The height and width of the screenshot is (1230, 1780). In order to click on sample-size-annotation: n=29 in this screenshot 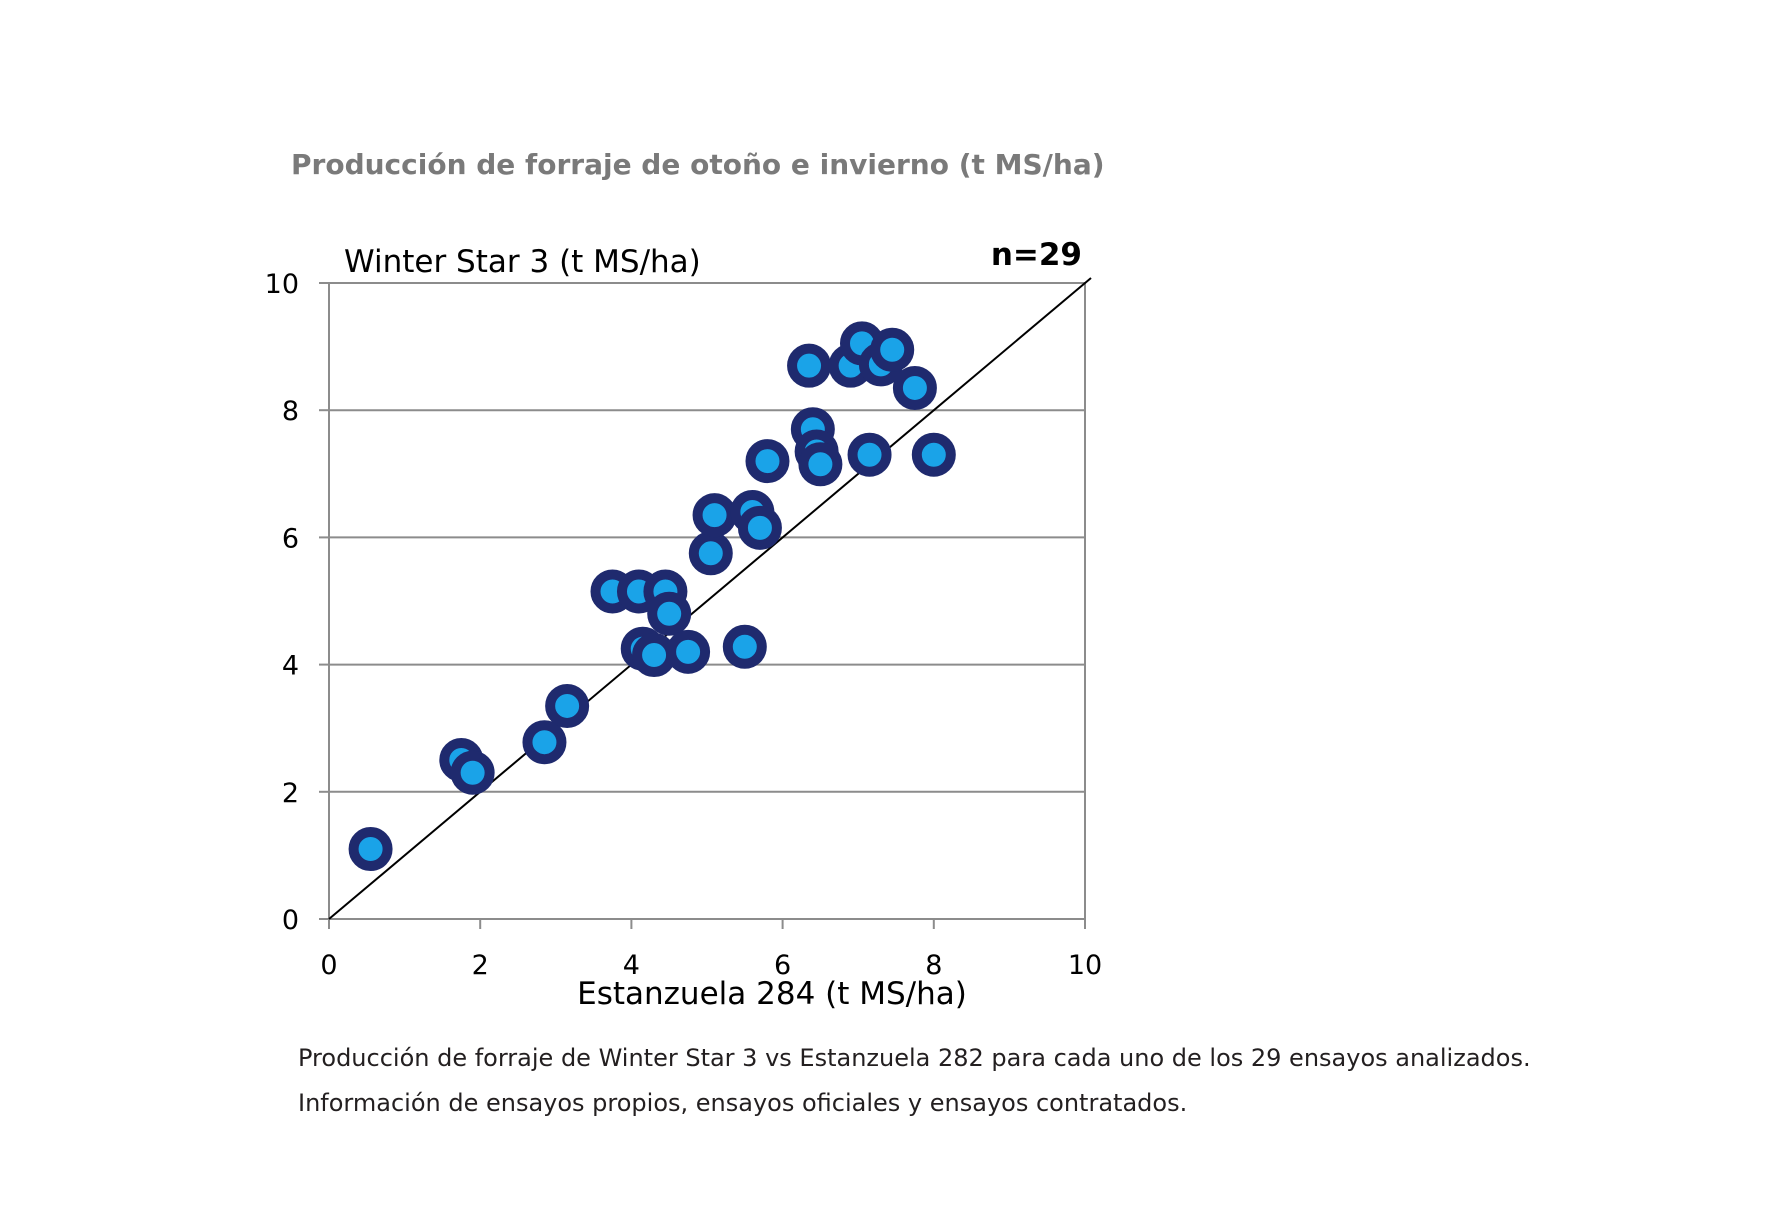, I will do `click(1036, 255)`.